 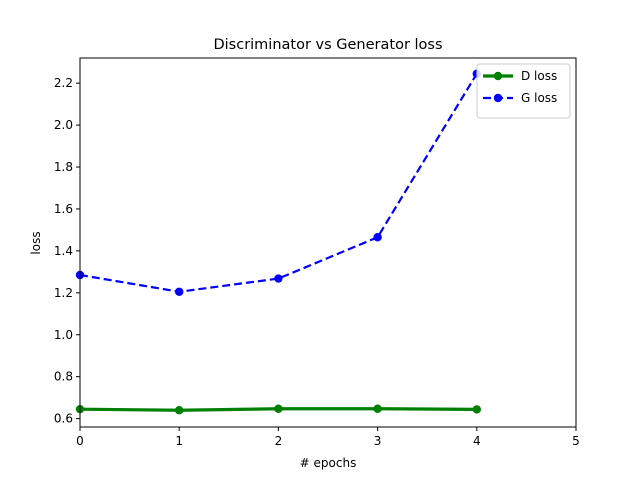 What do you see at coordinates (63, 83) in the screenshot?
I see `y-tick-label: 2.2` at bounding box center [63, 83].